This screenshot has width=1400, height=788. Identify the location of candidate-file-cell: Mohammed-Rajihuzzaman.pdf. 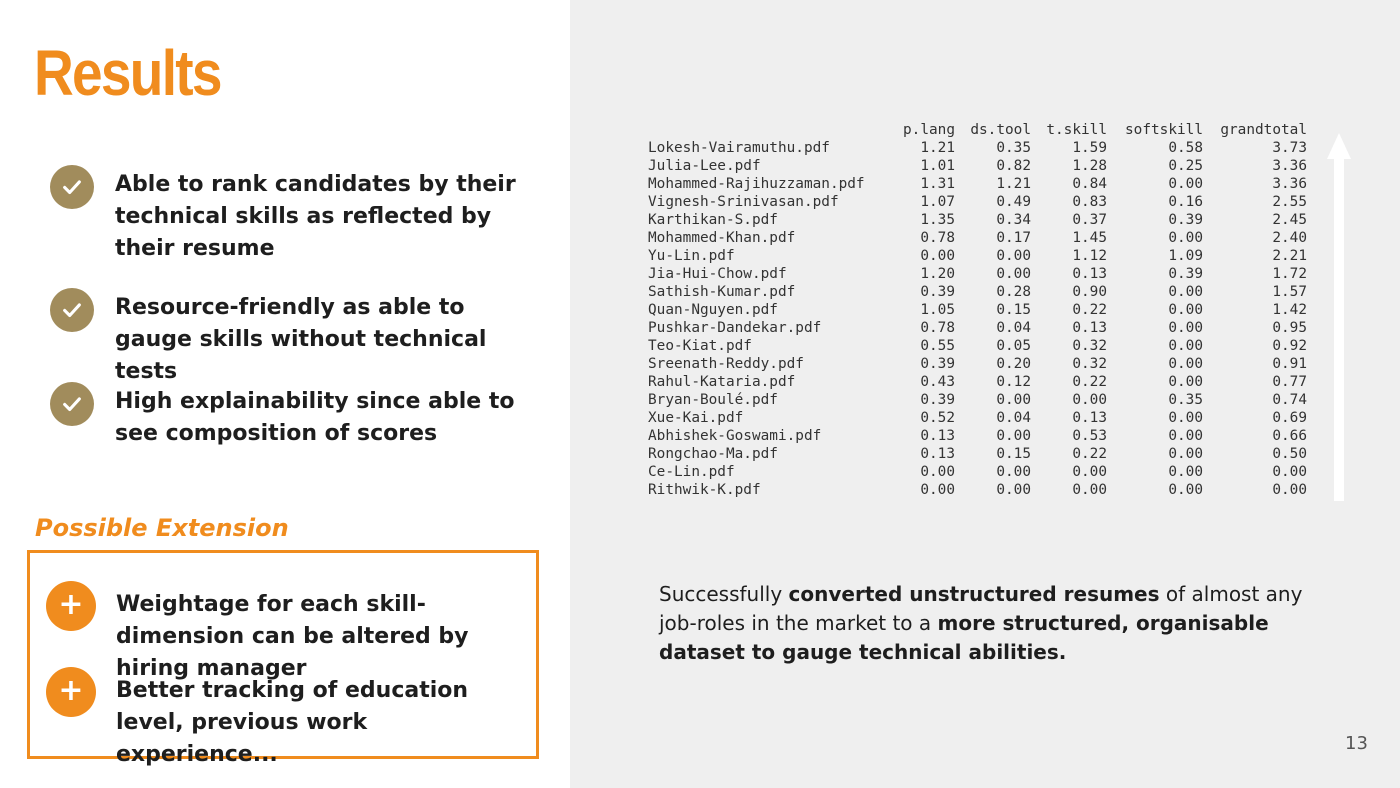
(756, 184).